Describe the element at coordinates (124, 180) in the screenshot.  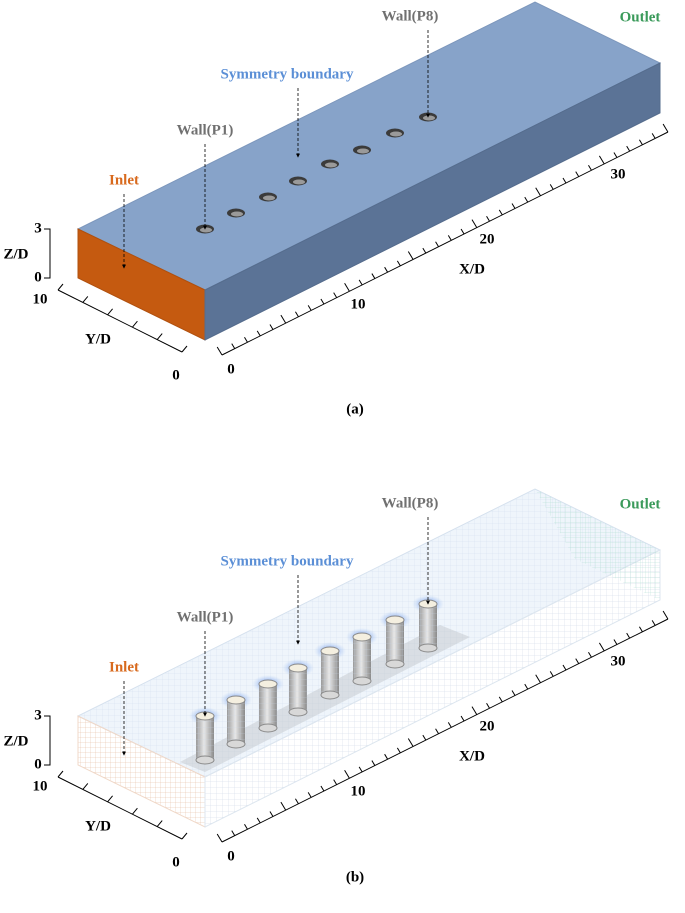
I see `boundary-label: Inlet` at that location.